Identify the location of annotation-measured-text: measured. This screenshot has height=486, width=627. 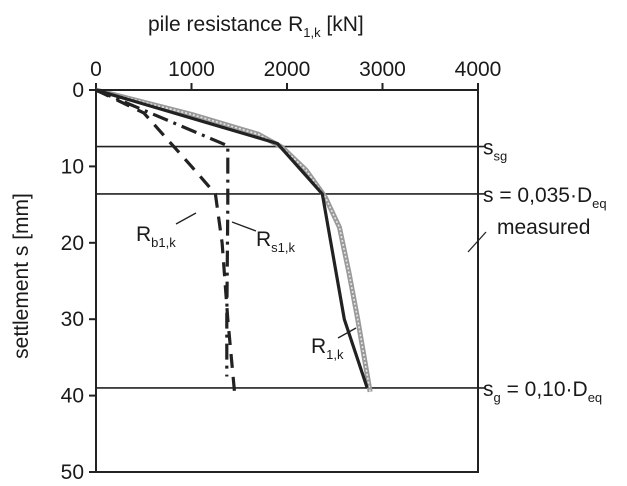
(543, 227).